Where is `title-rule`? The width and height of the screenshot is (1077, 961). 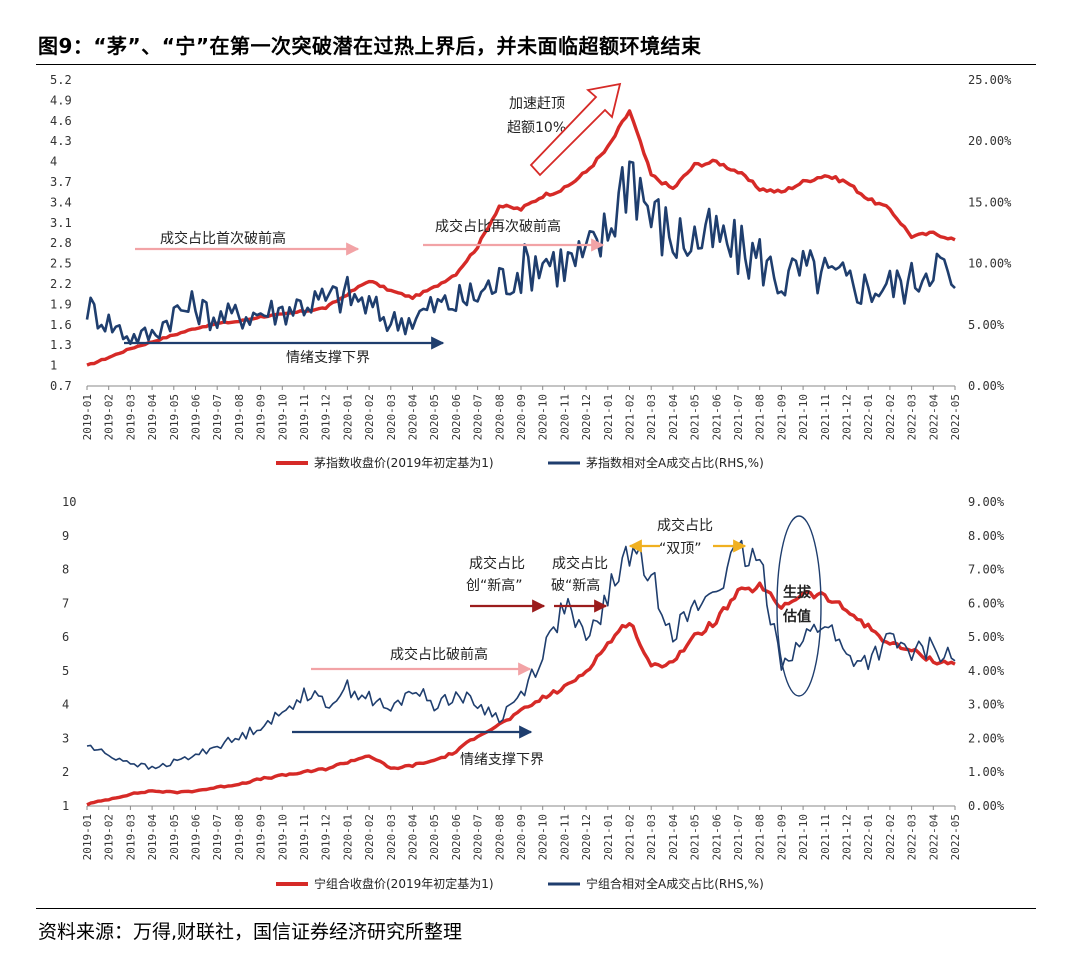
title-rule is located at coordinates (536, 64).